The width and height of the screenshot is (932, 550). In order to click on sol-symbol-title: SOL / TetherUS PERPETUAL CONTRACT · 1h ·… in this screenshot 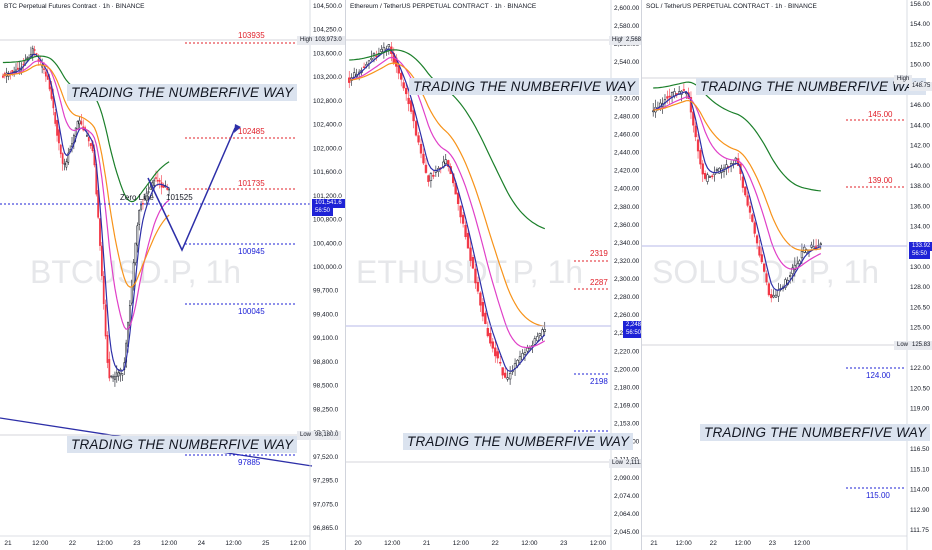, I will do `click(731, 6)`.